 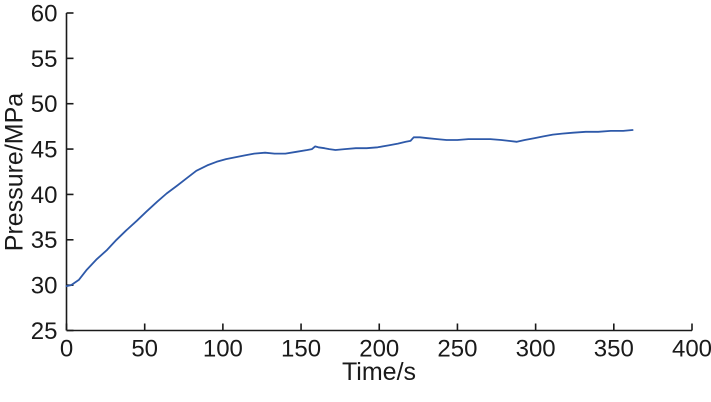 What do you see at coordinates (379, 372) in the screenshot?
I see `x-axis-label: Time/s` at bounding box center [379, 372].